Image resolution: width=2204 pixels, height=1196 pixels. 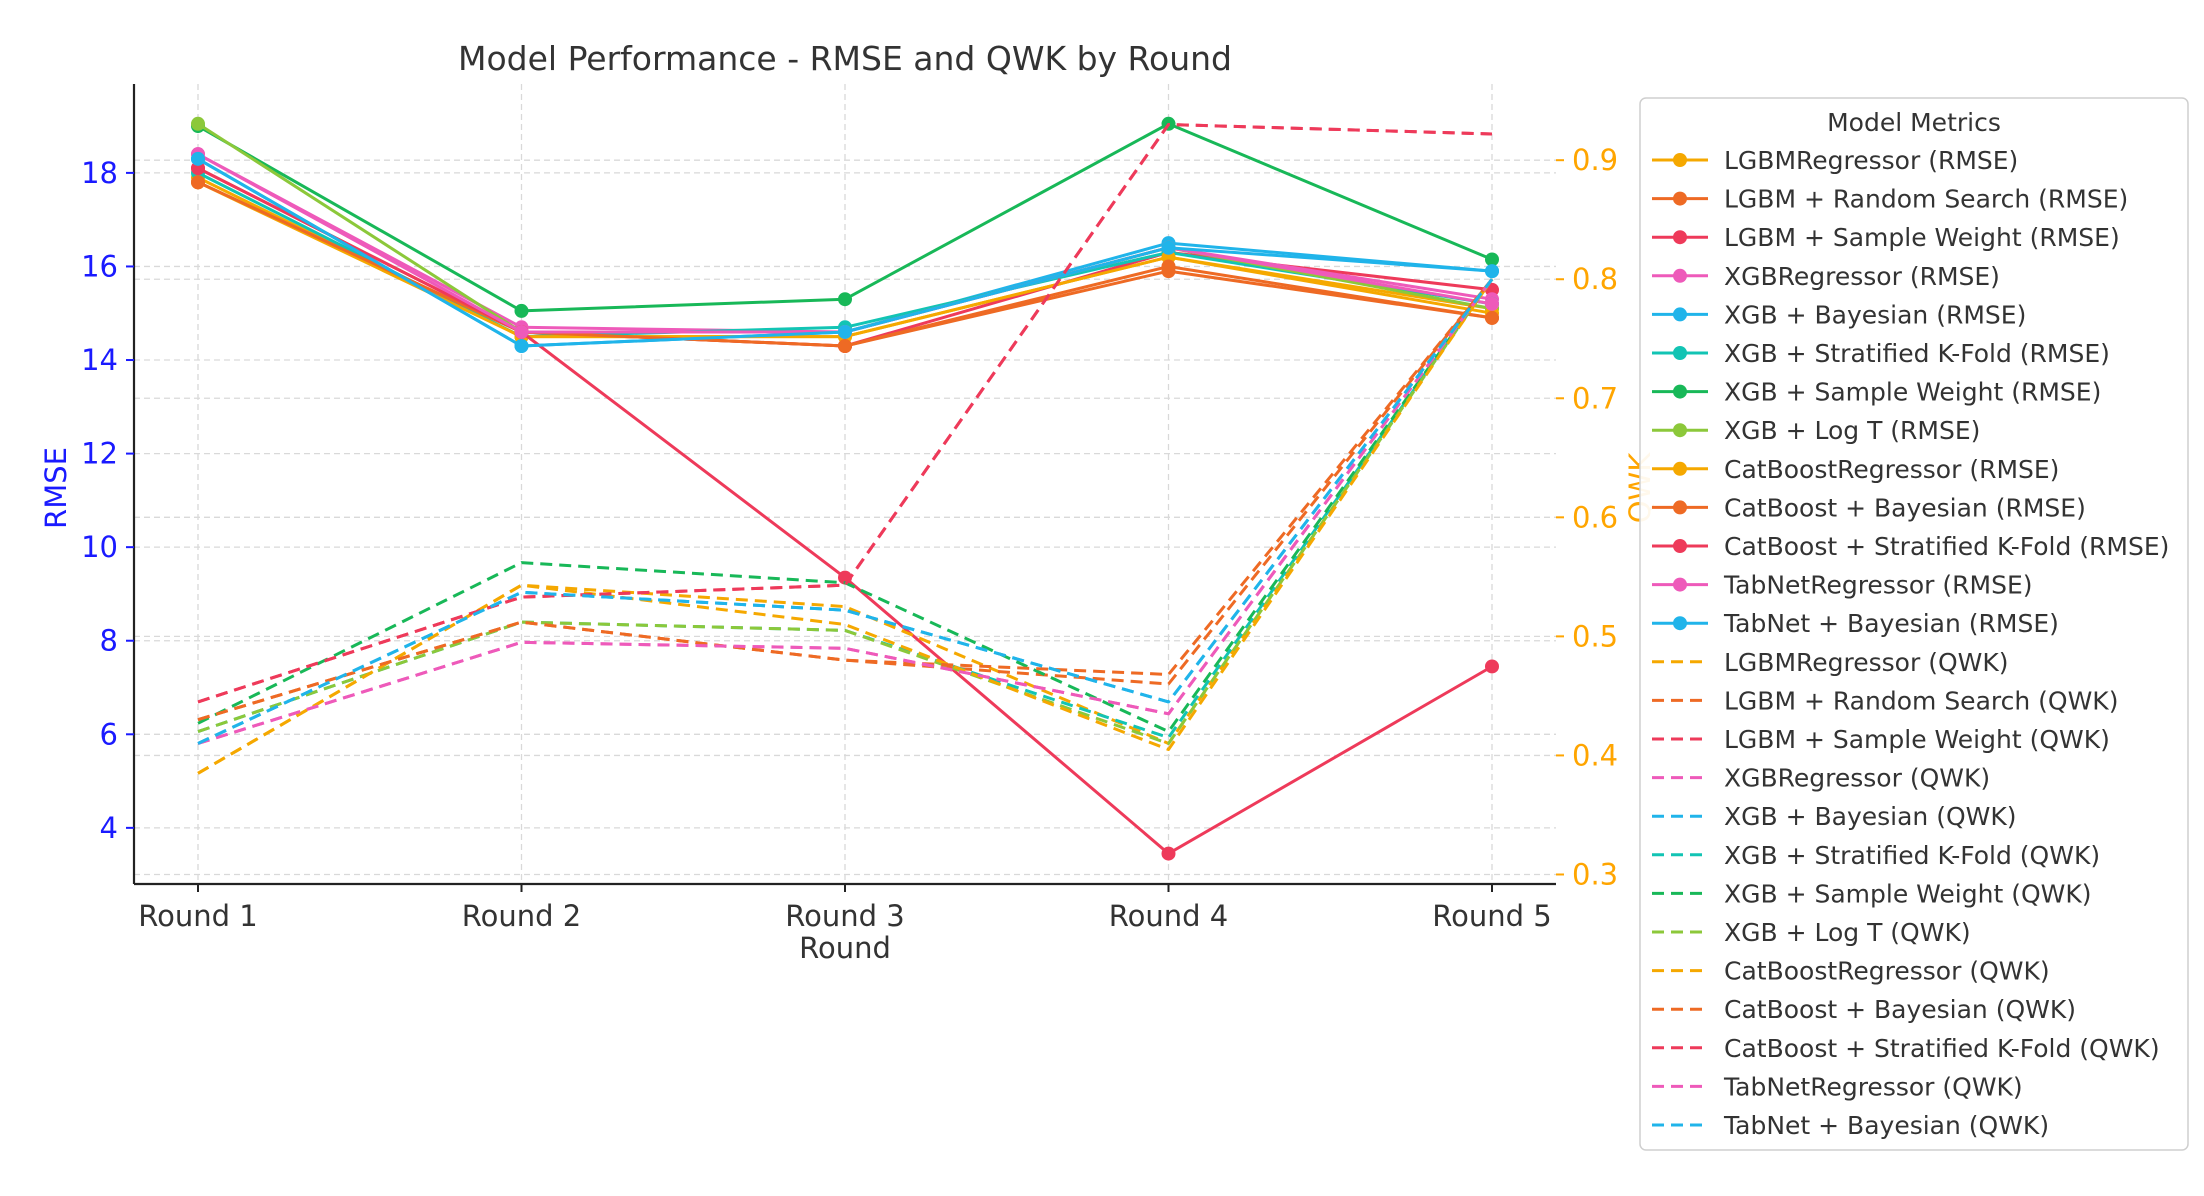 I want to click on legend-entry: XGB + Bayesian (RMSE), so click(x=1839, y=314).